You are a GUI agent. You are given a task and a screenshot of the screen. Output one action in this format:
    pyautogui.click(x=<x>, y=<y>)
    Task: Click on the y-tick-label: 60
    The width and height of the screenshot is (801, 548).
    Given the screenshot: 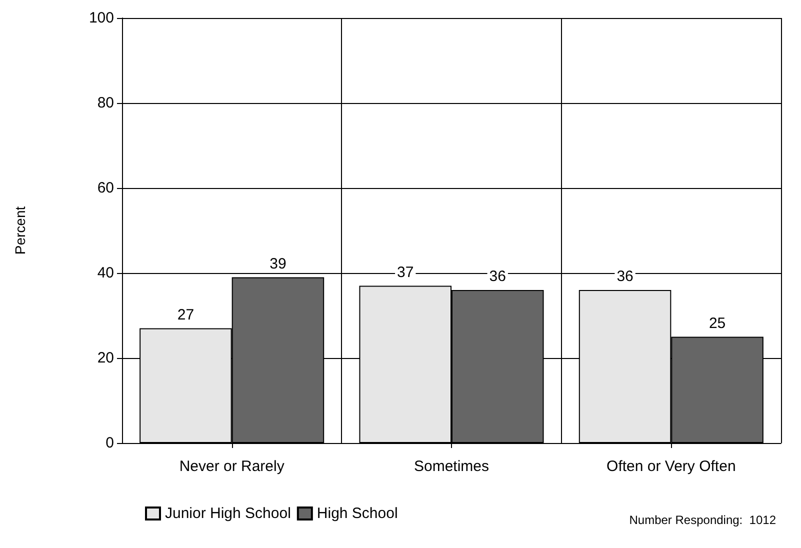 What is the action you would take?
    pyautogui.click(x=105, y=188)
    